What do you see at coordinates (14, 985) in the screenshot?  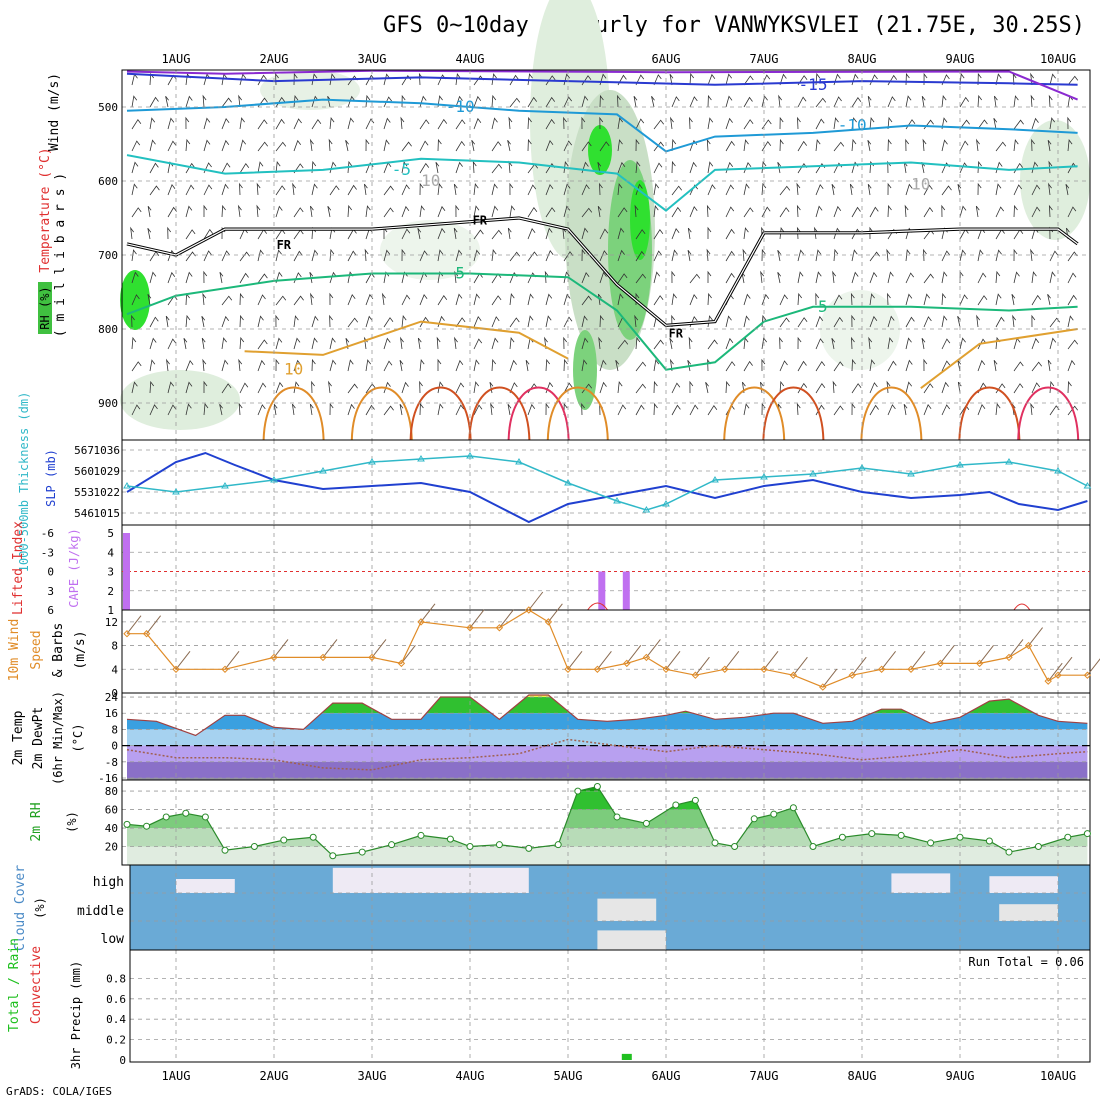 I see `ylabel-total-rain: Total / Rain` at bounding box center [14, 985].